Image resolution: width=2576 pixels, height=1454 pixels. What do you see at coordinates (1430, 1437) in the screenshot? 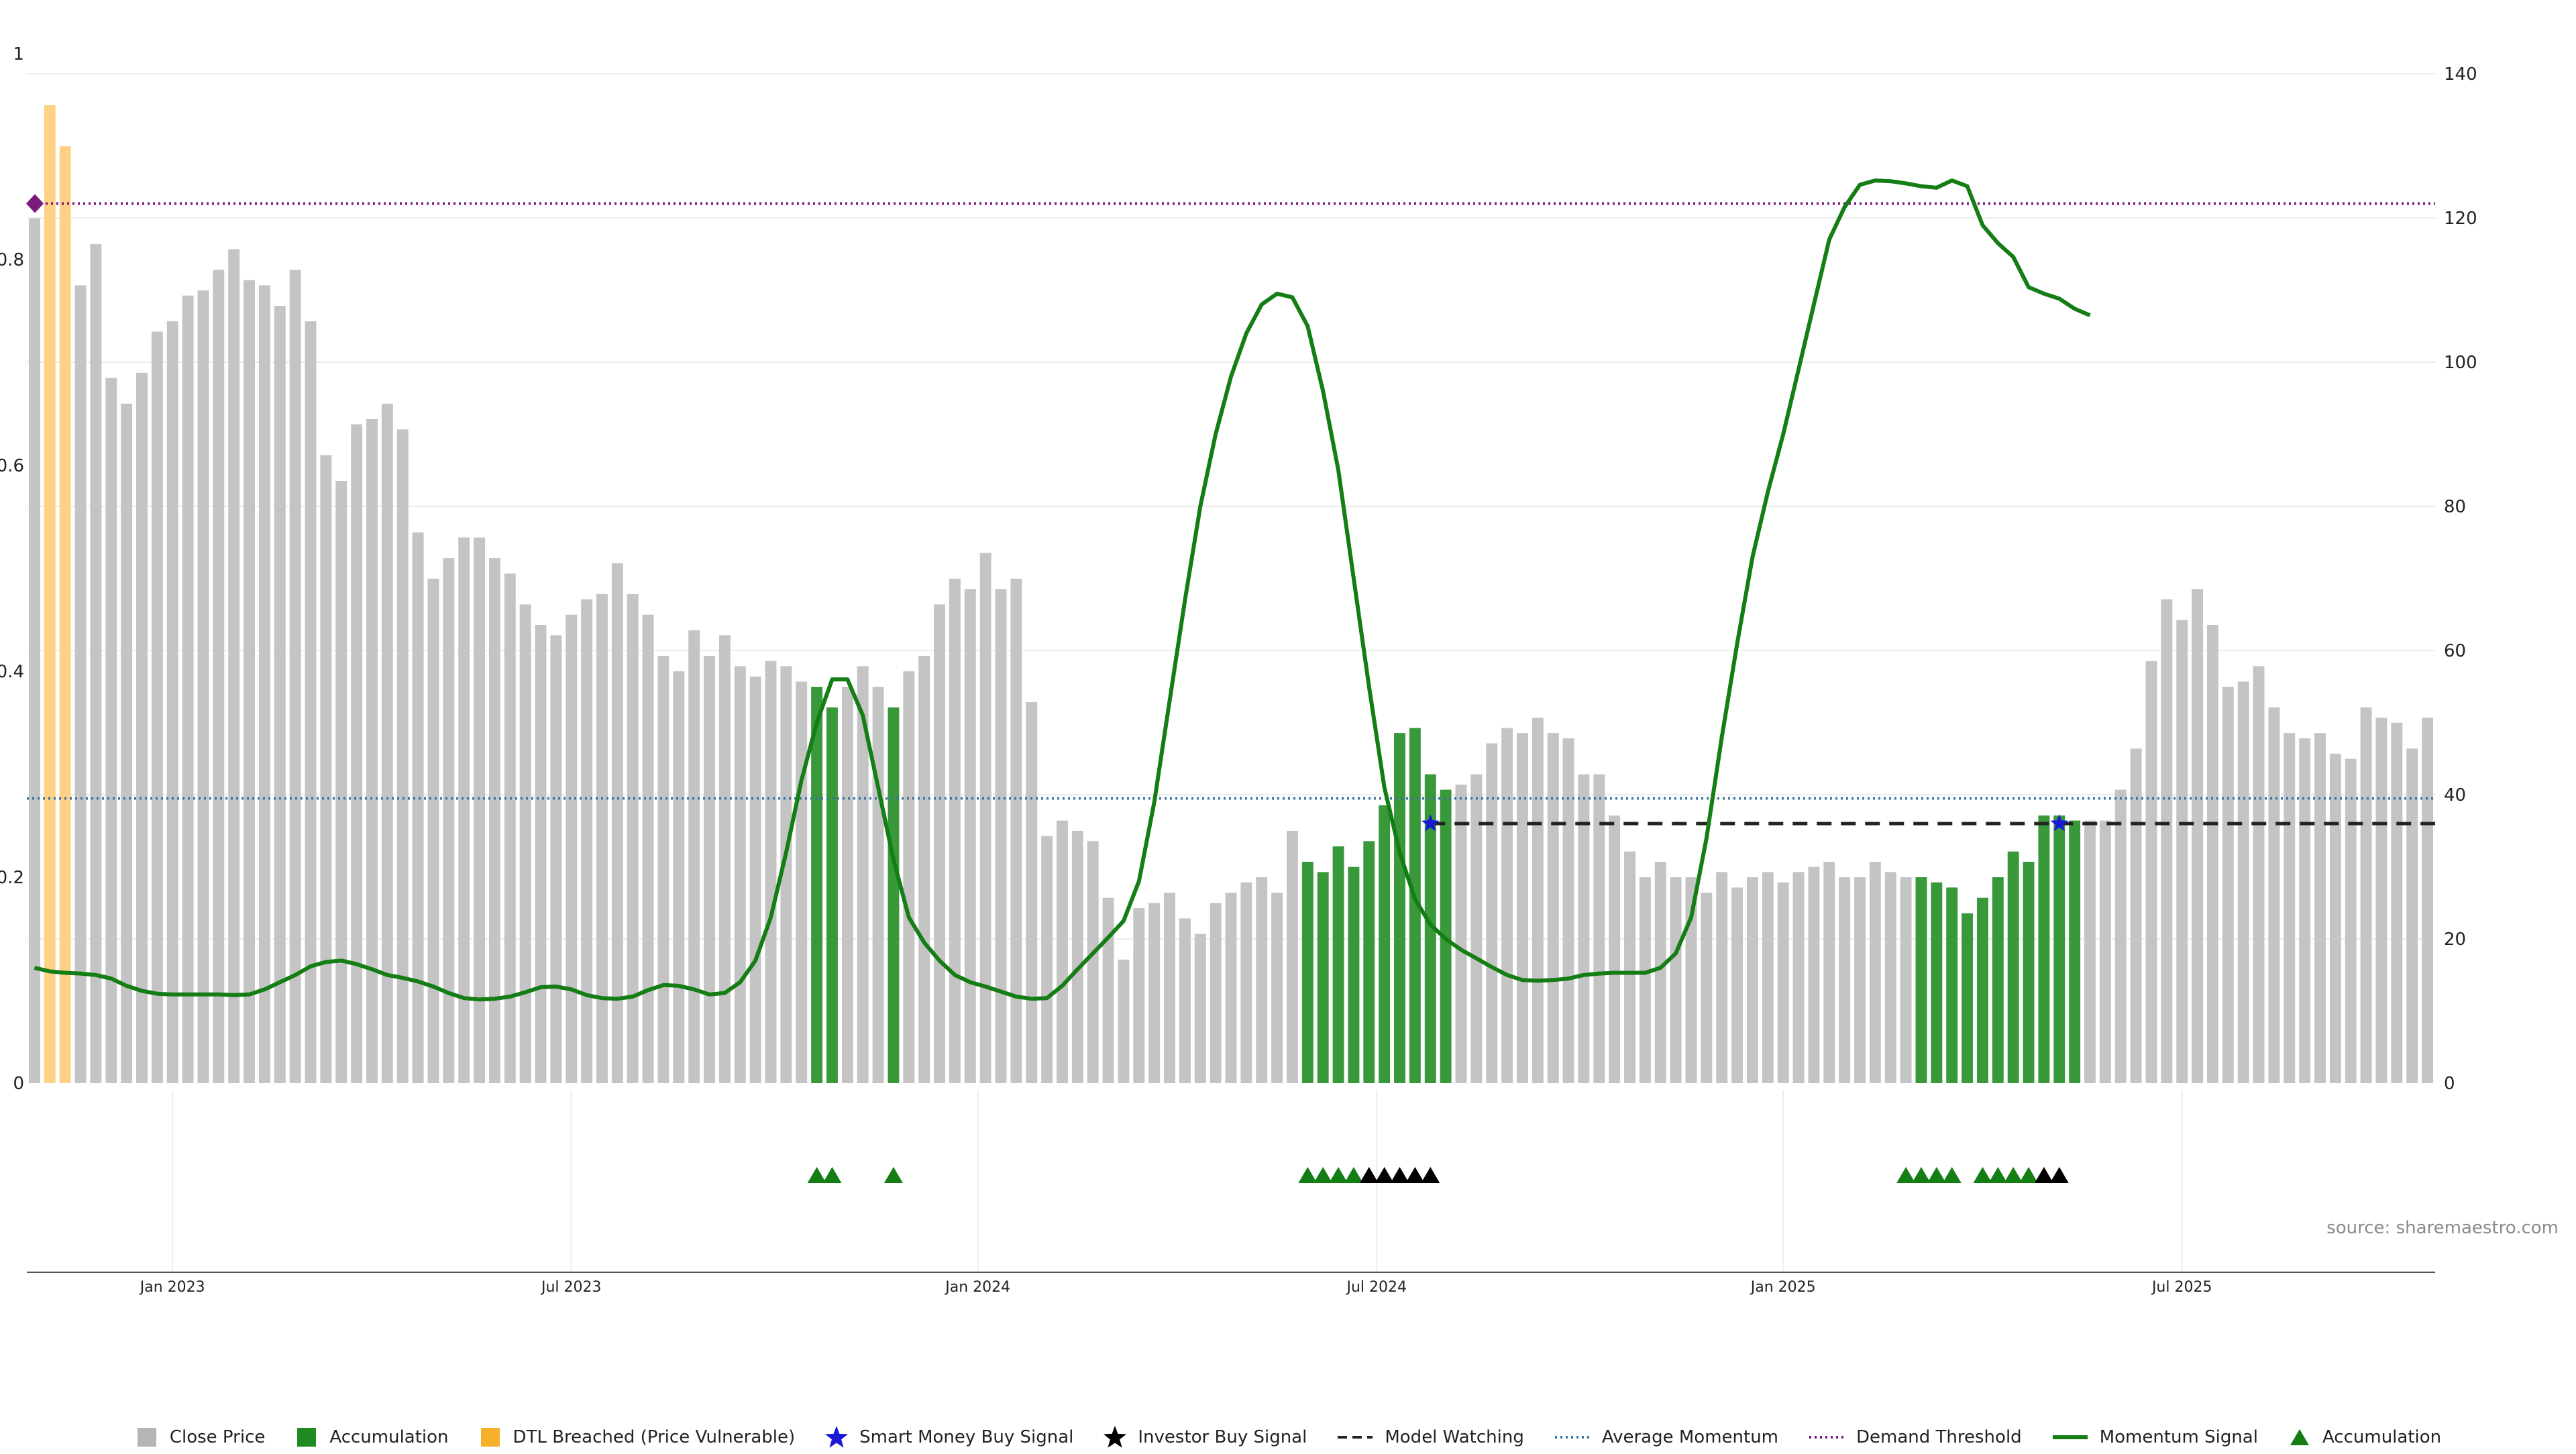
I see `legend-item: Model Watching` at bounding box center [1430, 1437].